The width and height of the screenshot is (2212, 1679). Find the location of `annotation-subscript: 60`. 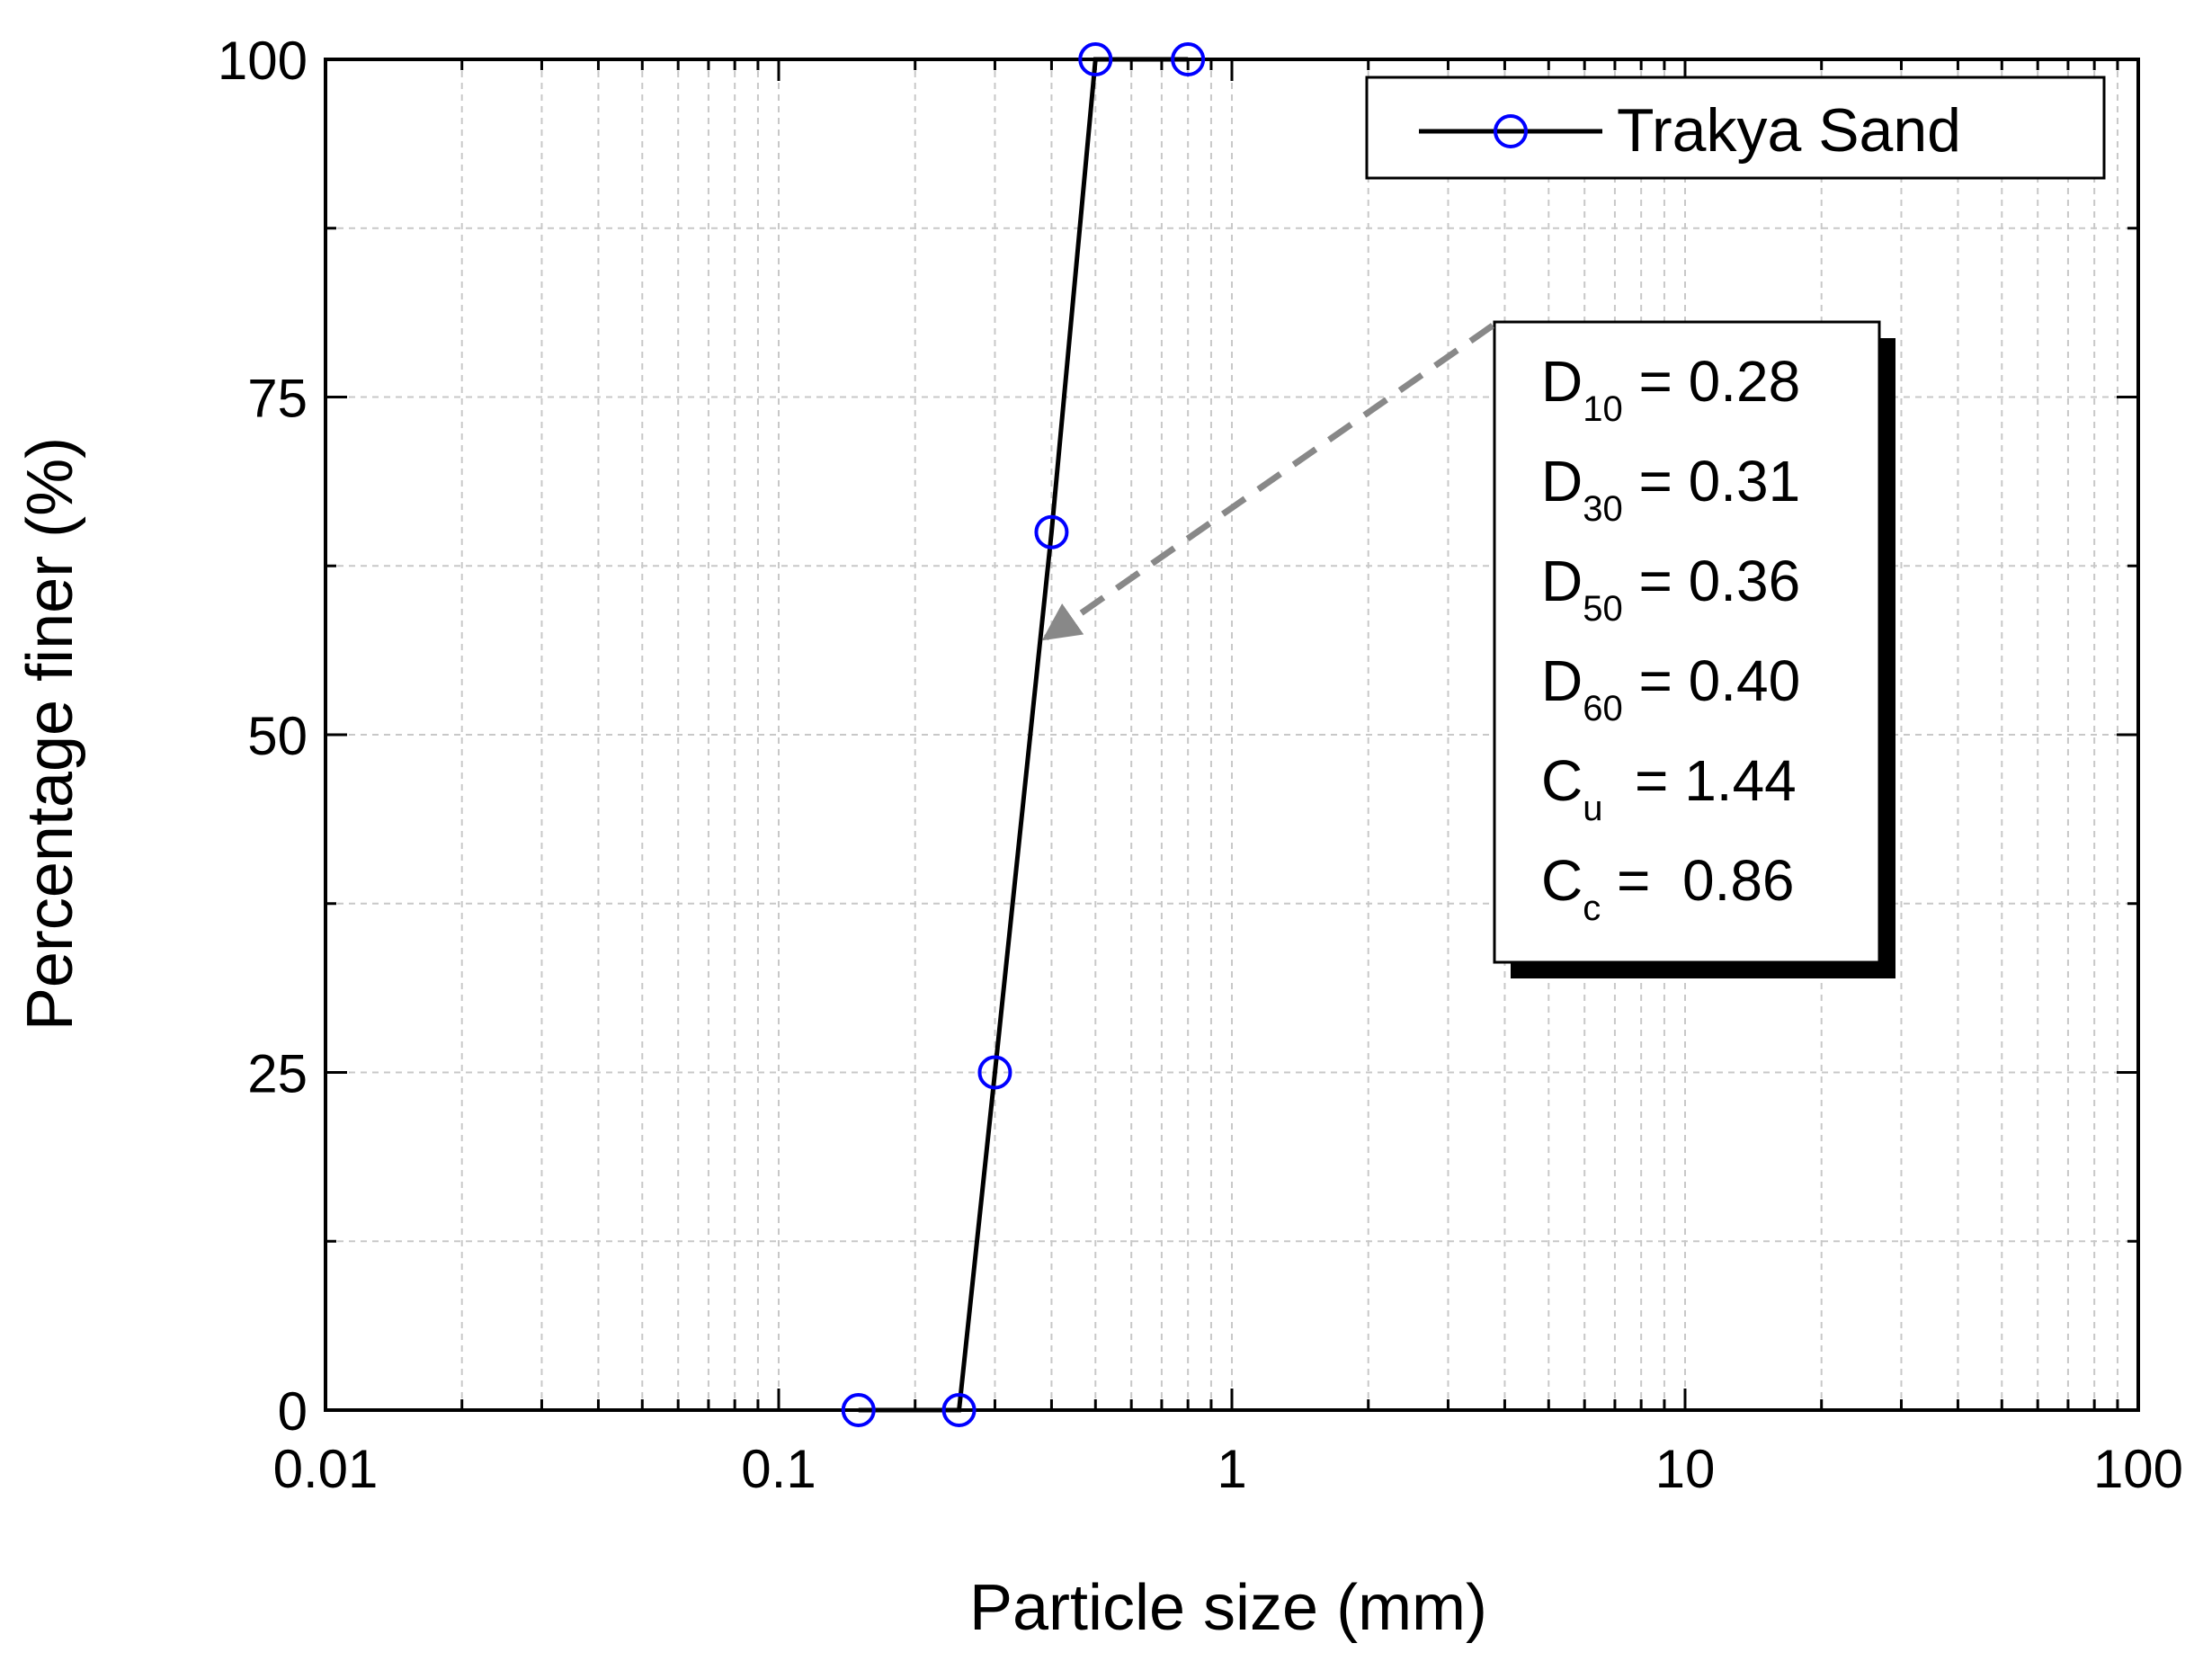

annotation-subscript: 60 is located at coordinates (1603, 708).